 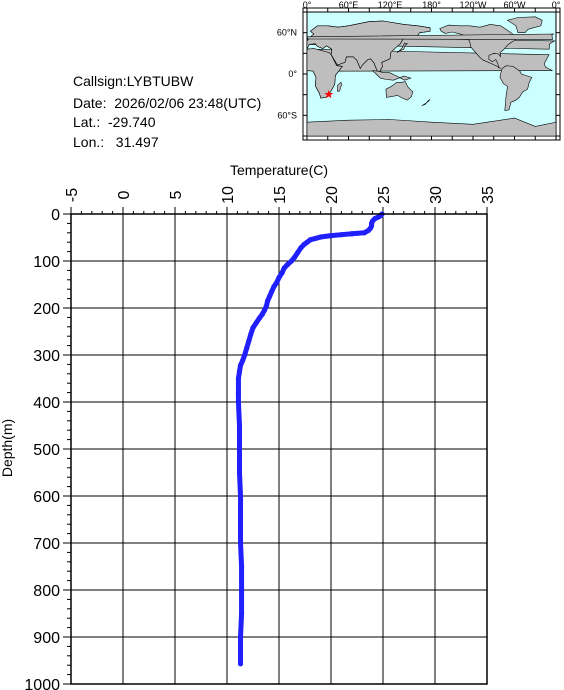 I want to click on x-axis-label: Temperature(C), so click(x=279, y=170).